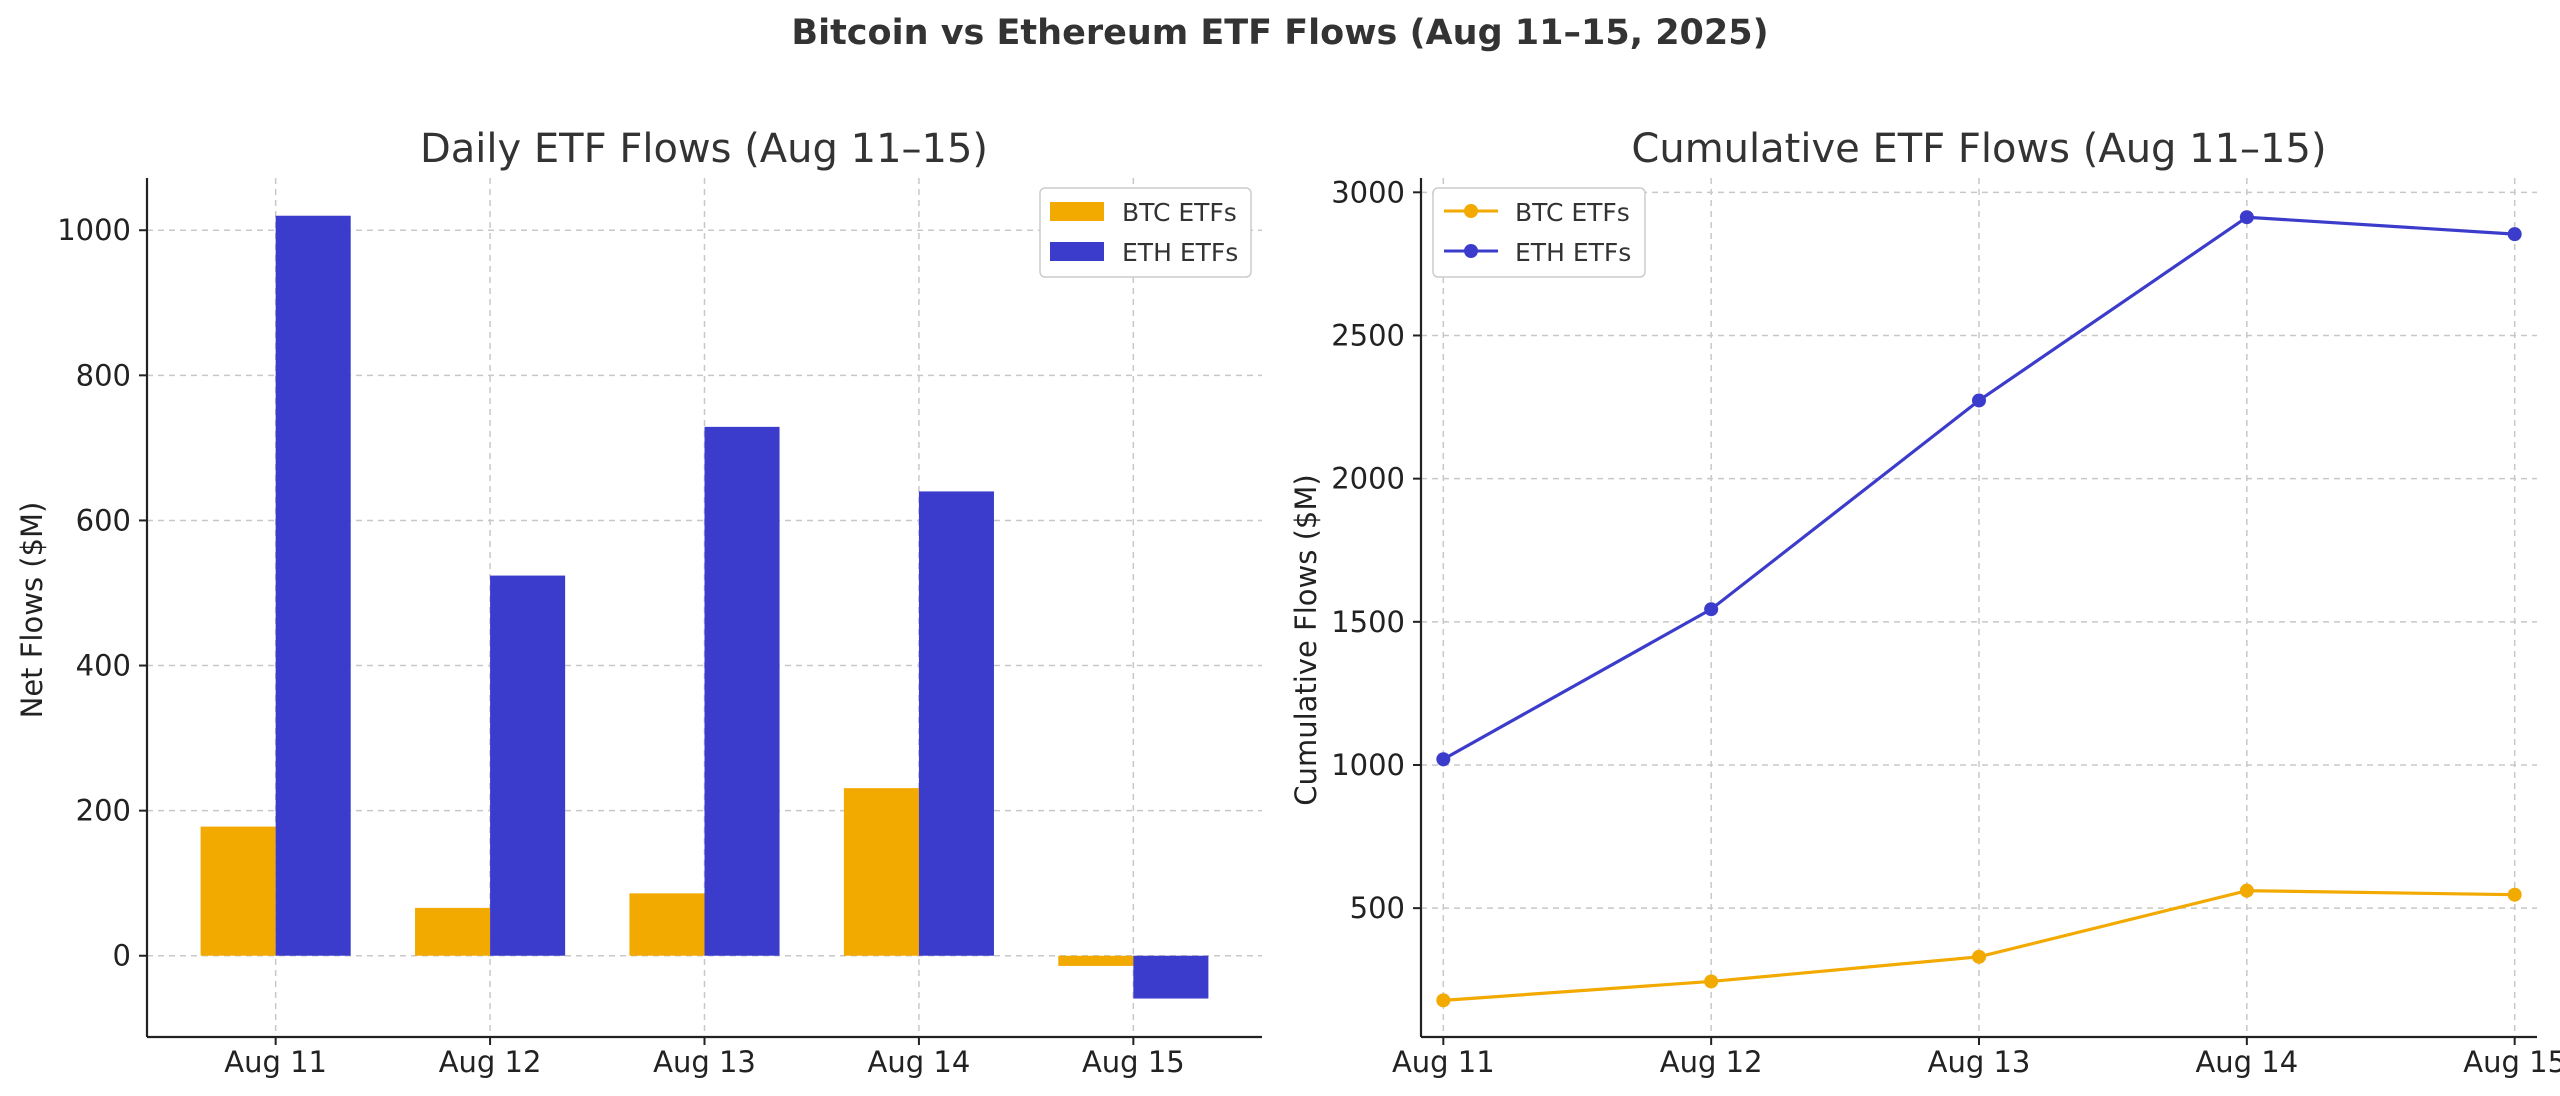  Describe the element at coordinates (919, 1062) in the screenshot. I see `daily-x-tick-label: Aug 14` at that location.